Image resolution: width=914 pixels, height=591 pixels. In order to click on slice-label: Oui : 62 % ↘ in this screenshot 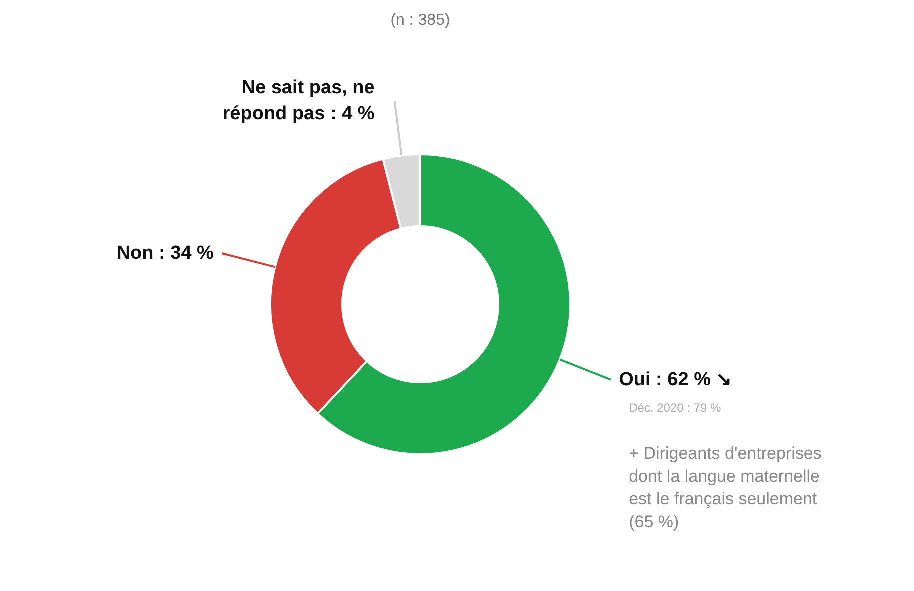, I will do `click(675, 379)`.